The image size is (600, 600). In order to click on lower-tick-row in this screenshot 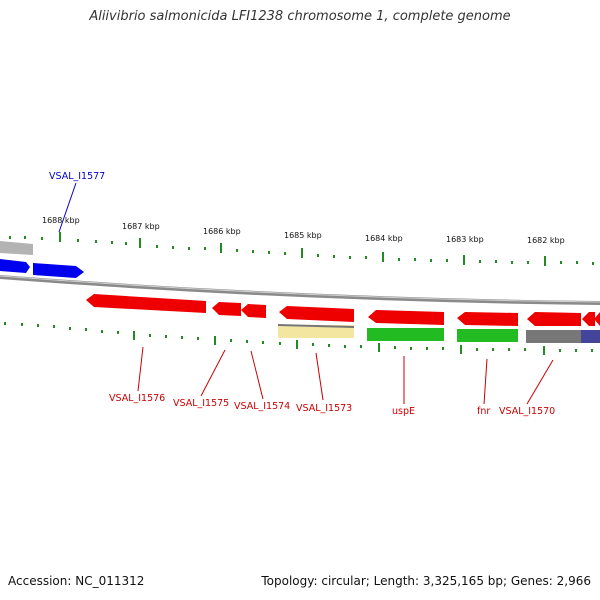, I will do `click(298, 338)`.